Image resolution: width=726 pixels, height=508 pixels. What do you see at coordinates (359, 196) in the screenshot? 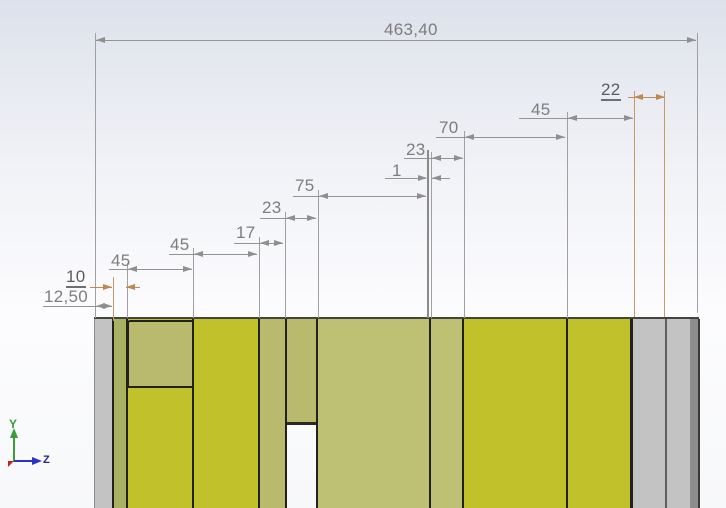
I see `dim-75-line` at bounding box center [359, 196].